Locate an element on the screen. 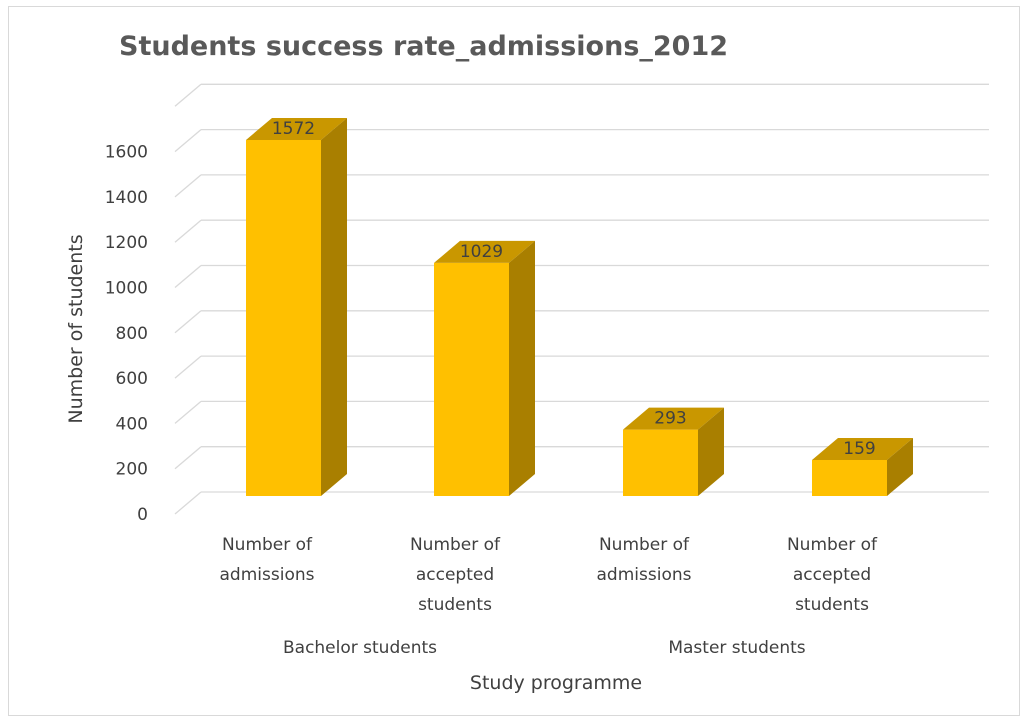  data-label: 293 is located at coordinates (670, 419).